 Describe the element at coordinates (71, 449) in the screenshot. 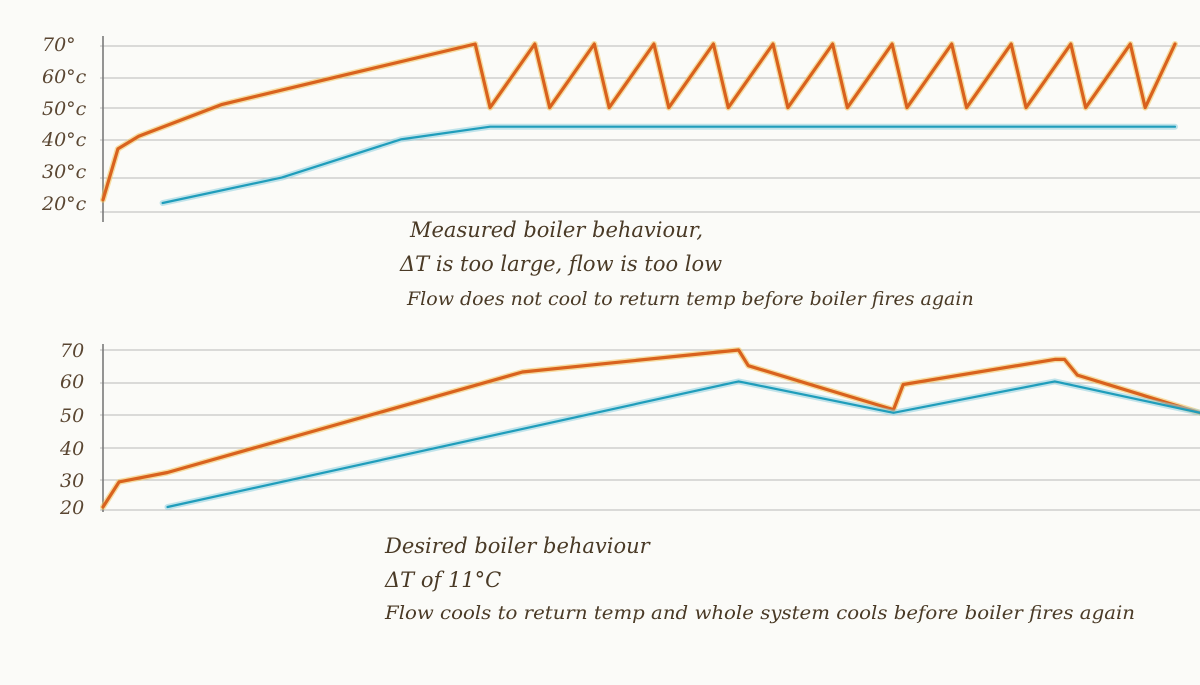

I see `y-tick-label: 40` at that location.